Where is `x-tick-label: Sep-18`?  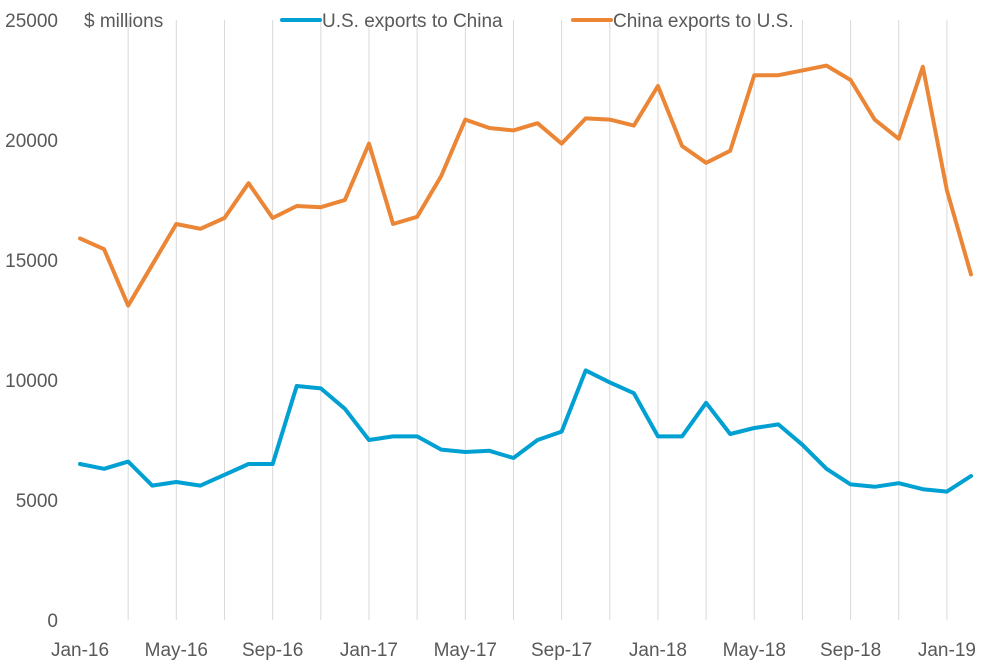 x-tick-label: Sep-18 is located at coordinates (850, 650).